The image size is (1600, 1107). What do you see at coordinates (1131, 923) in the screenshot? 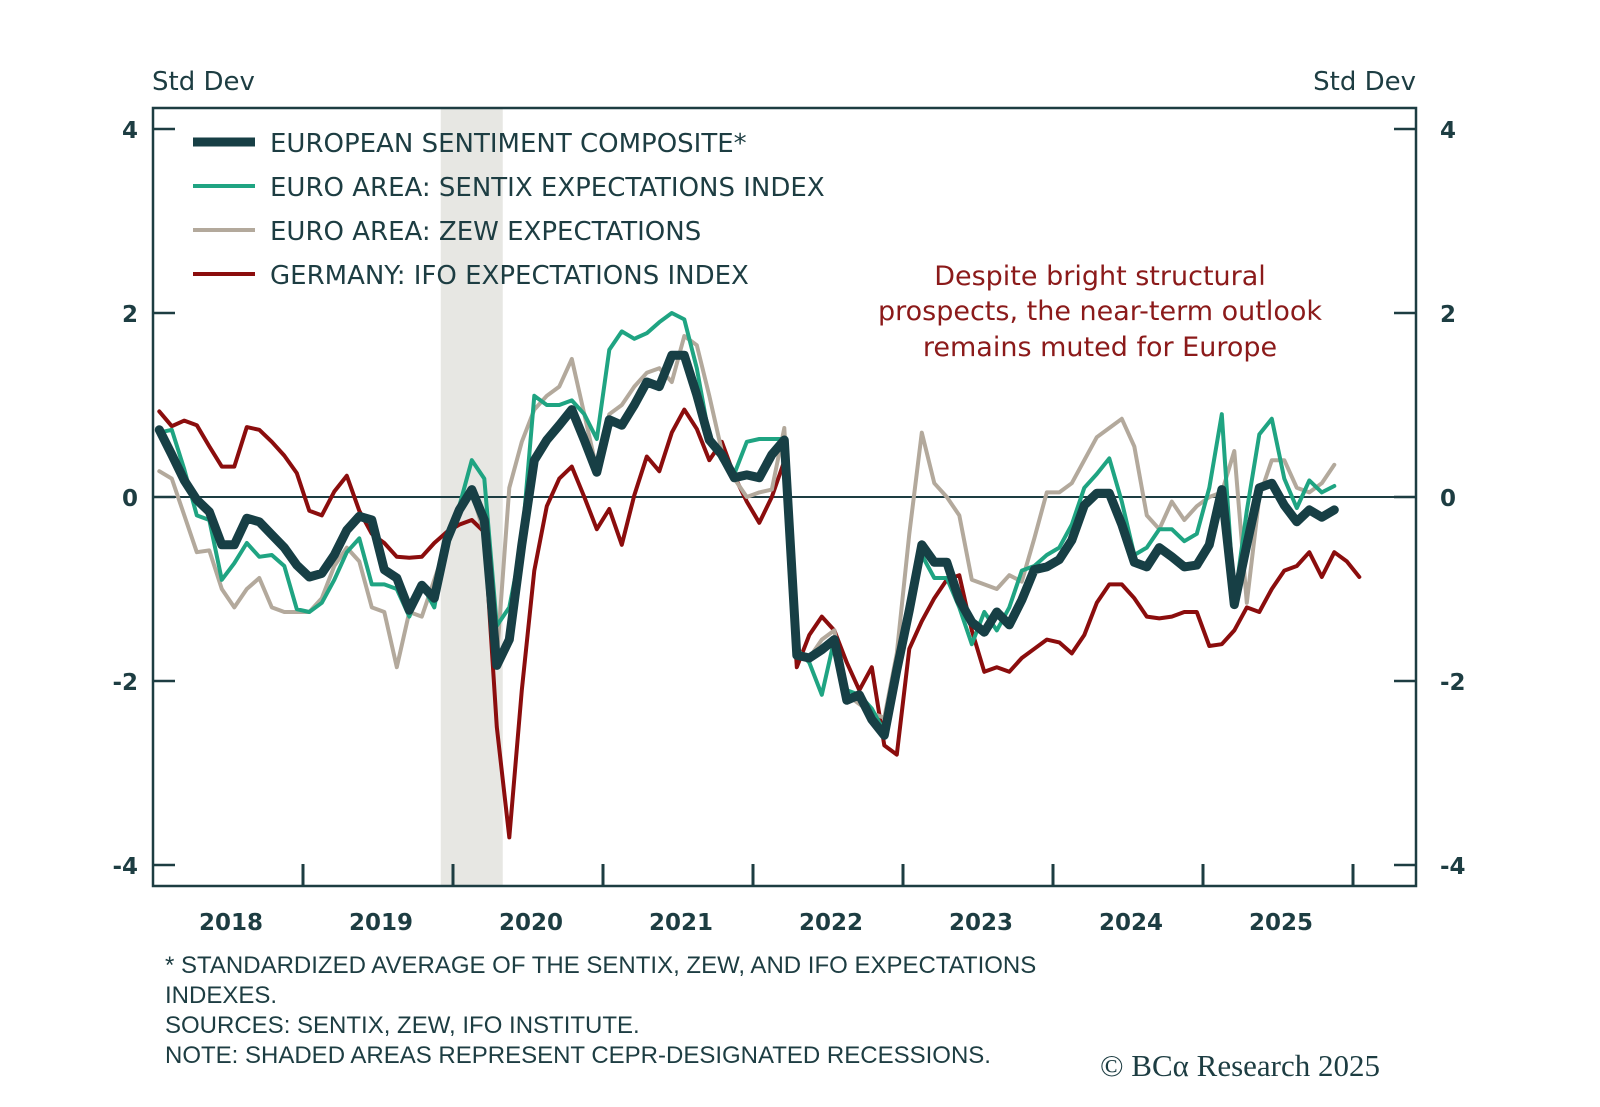
I see `x-tick-label: 2024` at bounding box center [1131, 923].